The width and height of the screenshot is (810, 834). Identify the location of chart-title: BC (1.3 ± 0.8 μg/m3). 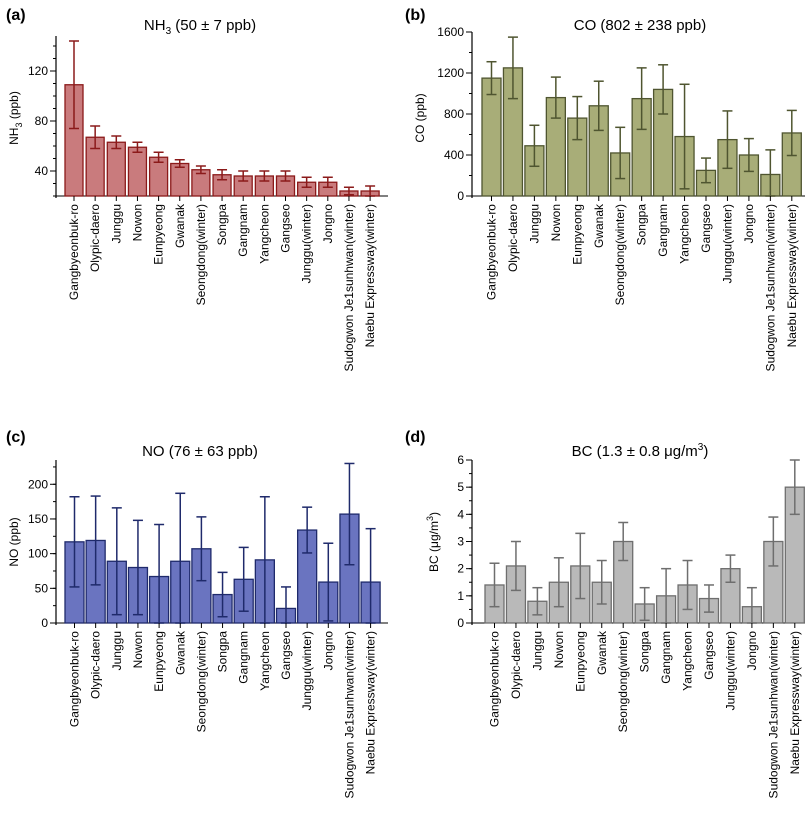
(640, 451).